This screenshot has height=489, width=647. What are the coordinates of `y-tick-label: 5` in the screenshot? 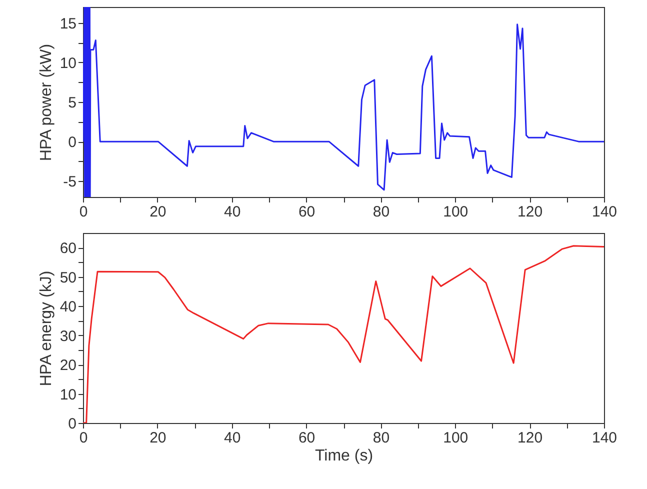 It's located at (72, 103).